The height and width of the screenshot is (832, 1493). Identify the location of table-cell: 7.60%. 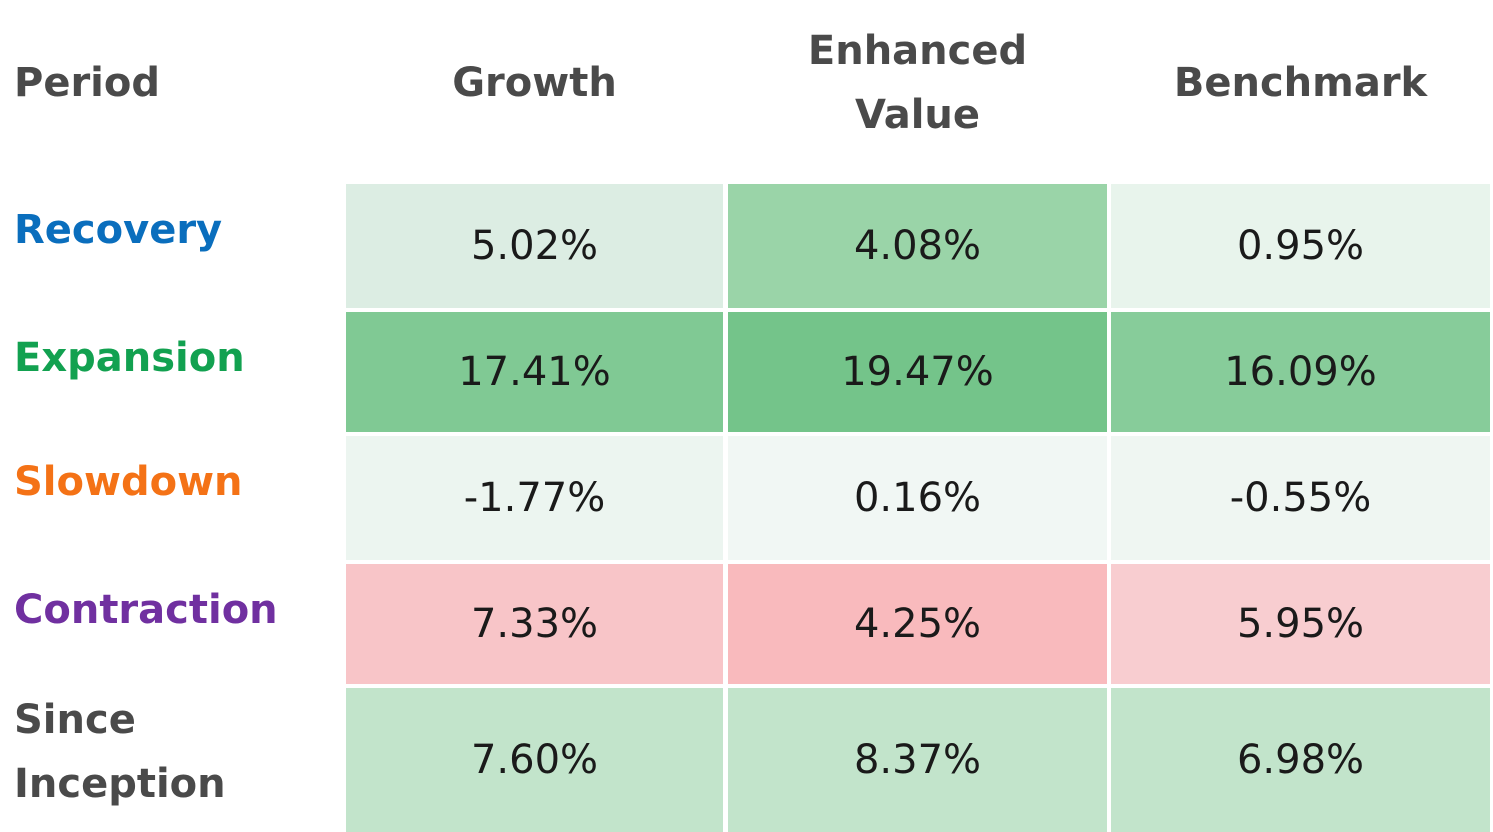
(534, 760).